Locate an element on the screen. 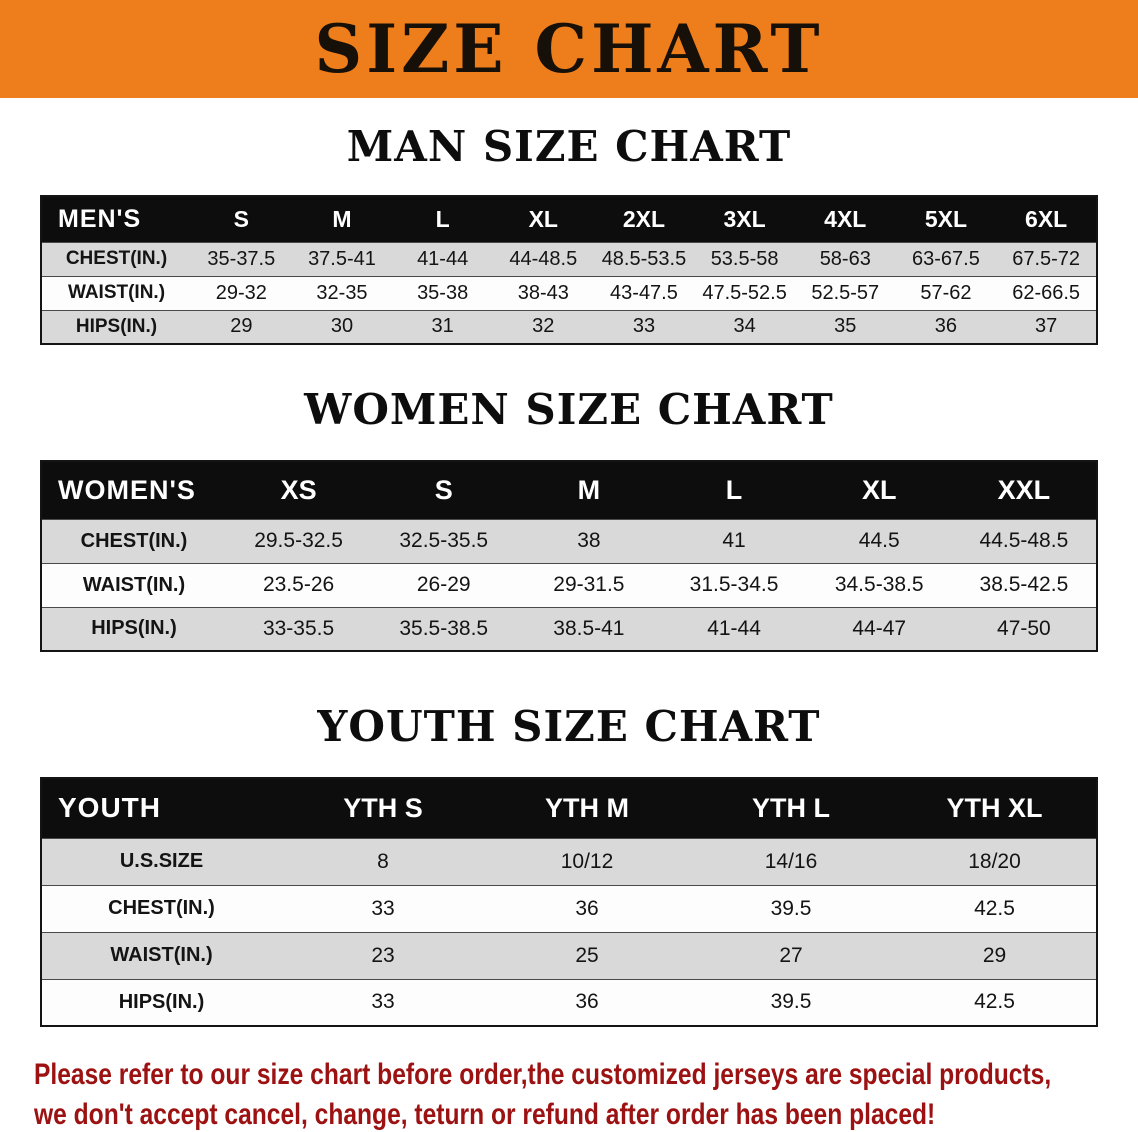  size-value-cell: 23 is located at coordinates (383, 955).